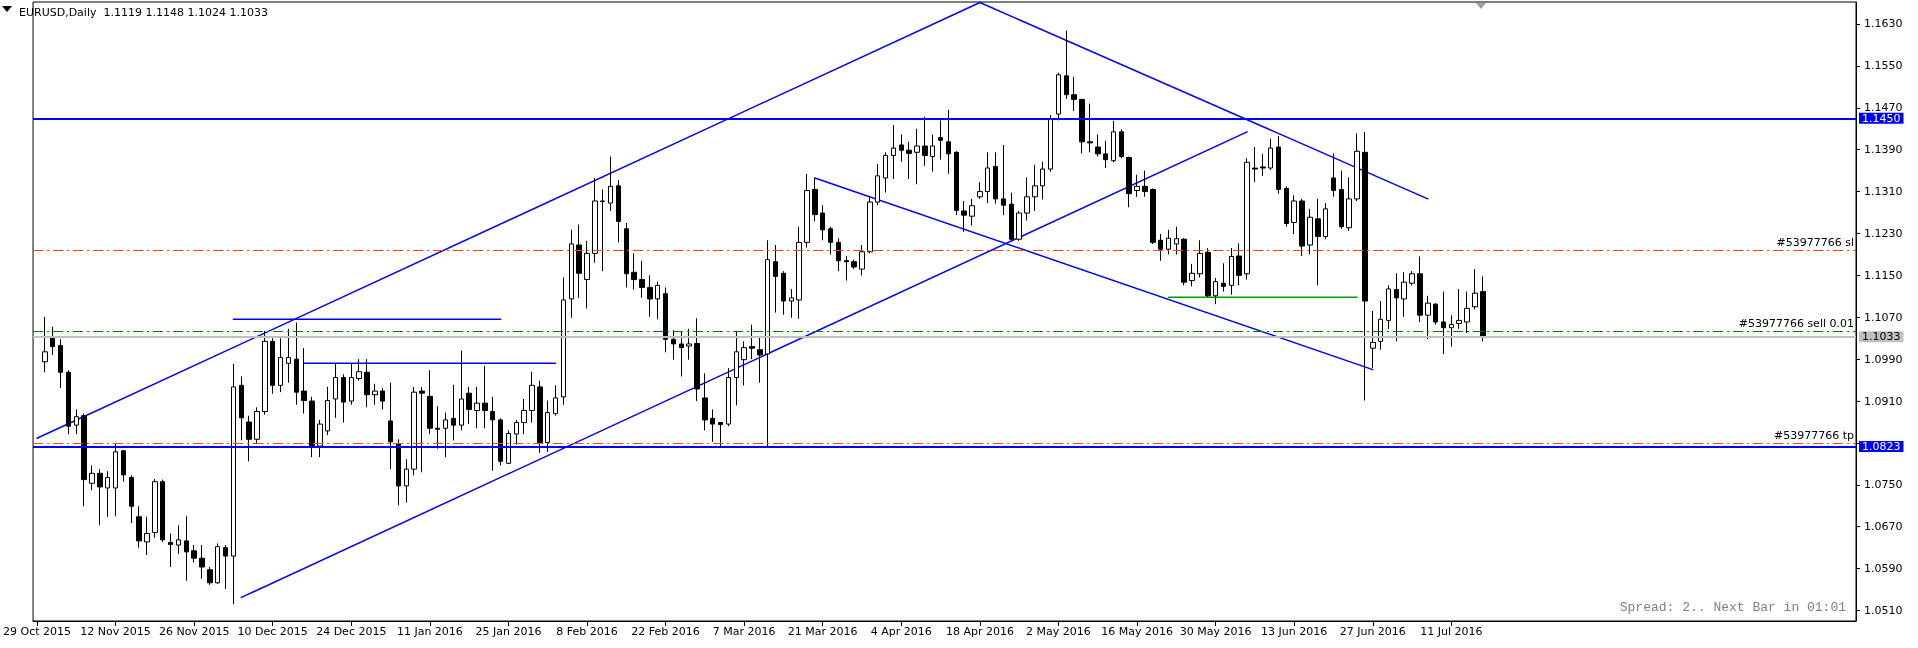 The width and height of the screenshot is (1918, 648). Describe the element at coordinates (1883, 569) in the screenshot. I see `y-tick-label: 1.0590` at that location.